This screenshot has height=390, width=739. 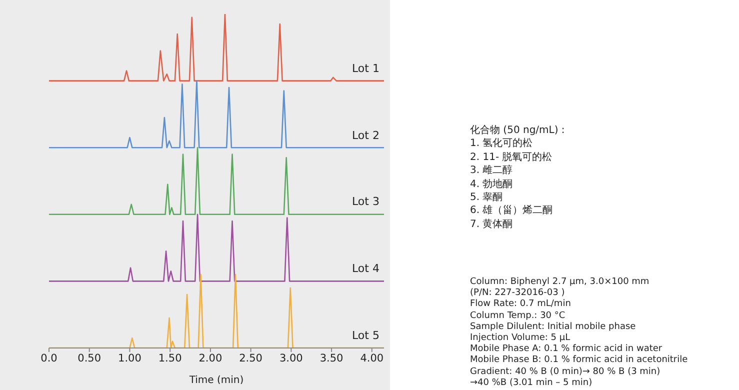 What do you see at coordinates (366, 68) in the screenshot?
I see `series-label: Lot 1` at bounding box center [366, 68].